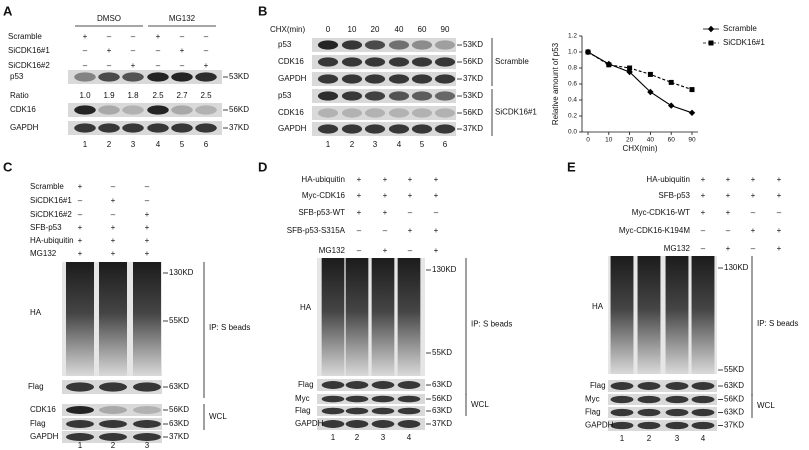 This screenshot has height=450, width=809. Describe the element at coordinates (262, 10) in the screenshot. I see `panel-letter: B` at that location.